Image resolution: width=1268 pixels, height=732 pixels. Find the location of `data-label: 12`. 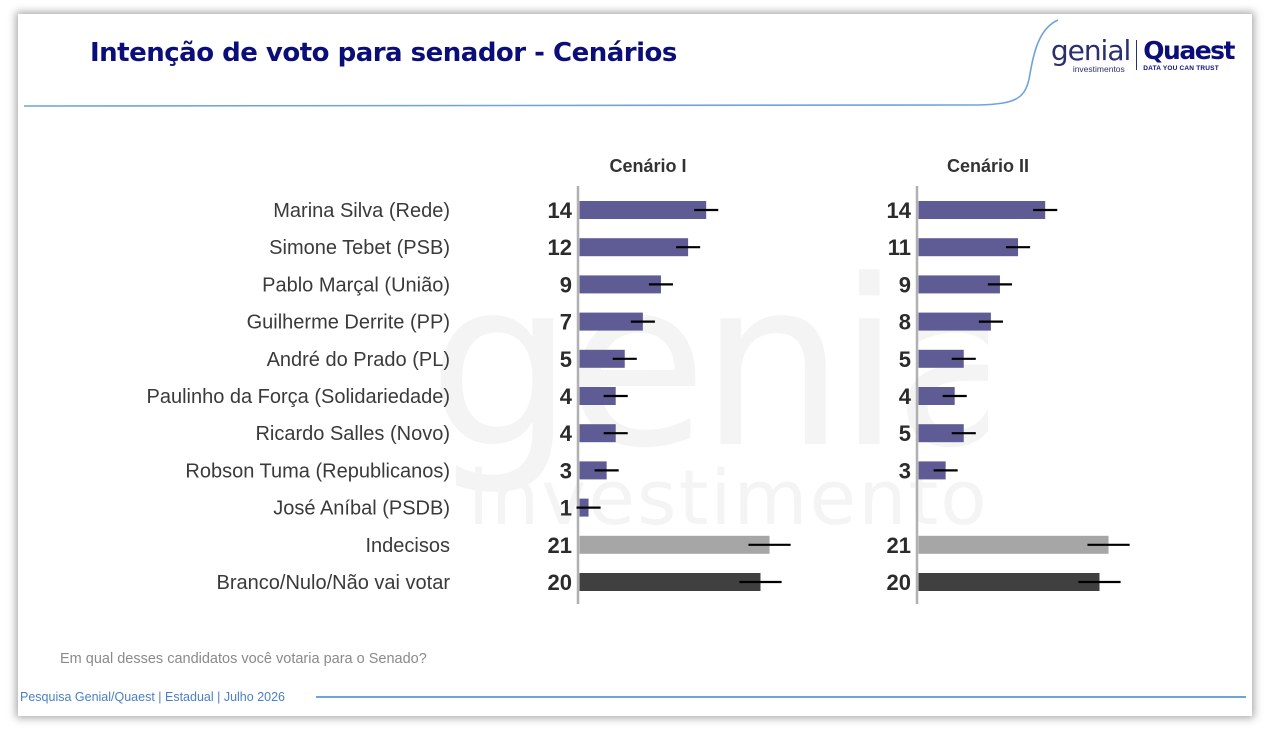

data-label: 12 is located at coordinates (560, 247).